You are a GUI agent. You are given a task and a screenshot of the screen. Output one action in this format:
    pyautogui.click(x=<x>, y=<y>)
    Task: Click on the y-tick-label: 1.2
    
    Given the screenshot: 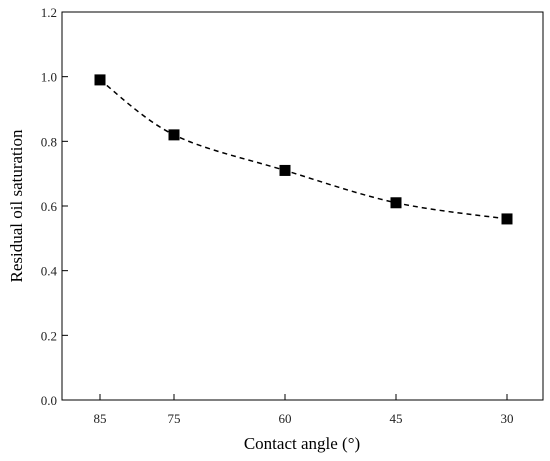 What is the action you would take?
    pyautogui.click(x=49, y=12)
    